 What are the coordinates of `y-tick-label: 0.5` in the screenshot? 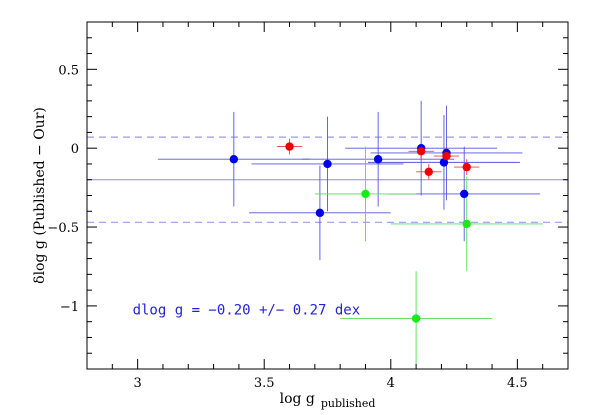 It's located at (68, 70).